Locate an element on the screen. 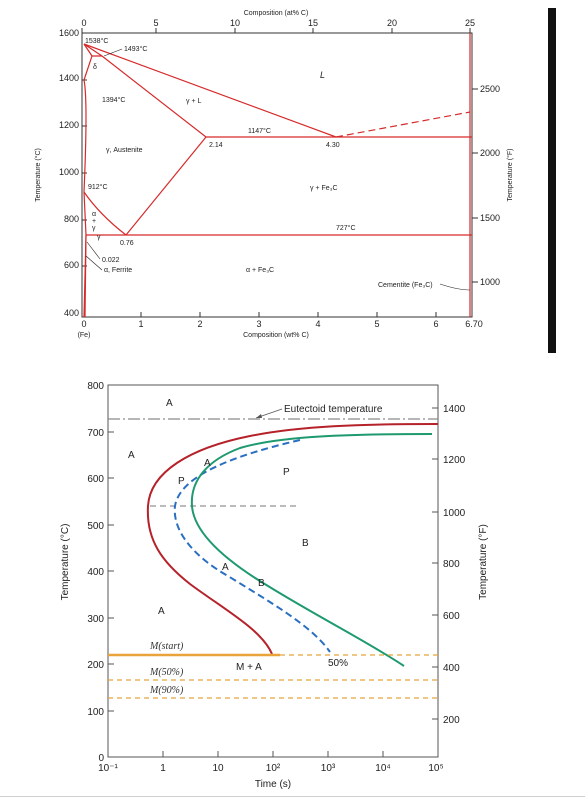 The height and width of the screenshot is (798, 585). right-axis-ticks is located at coordinates (475, 185).